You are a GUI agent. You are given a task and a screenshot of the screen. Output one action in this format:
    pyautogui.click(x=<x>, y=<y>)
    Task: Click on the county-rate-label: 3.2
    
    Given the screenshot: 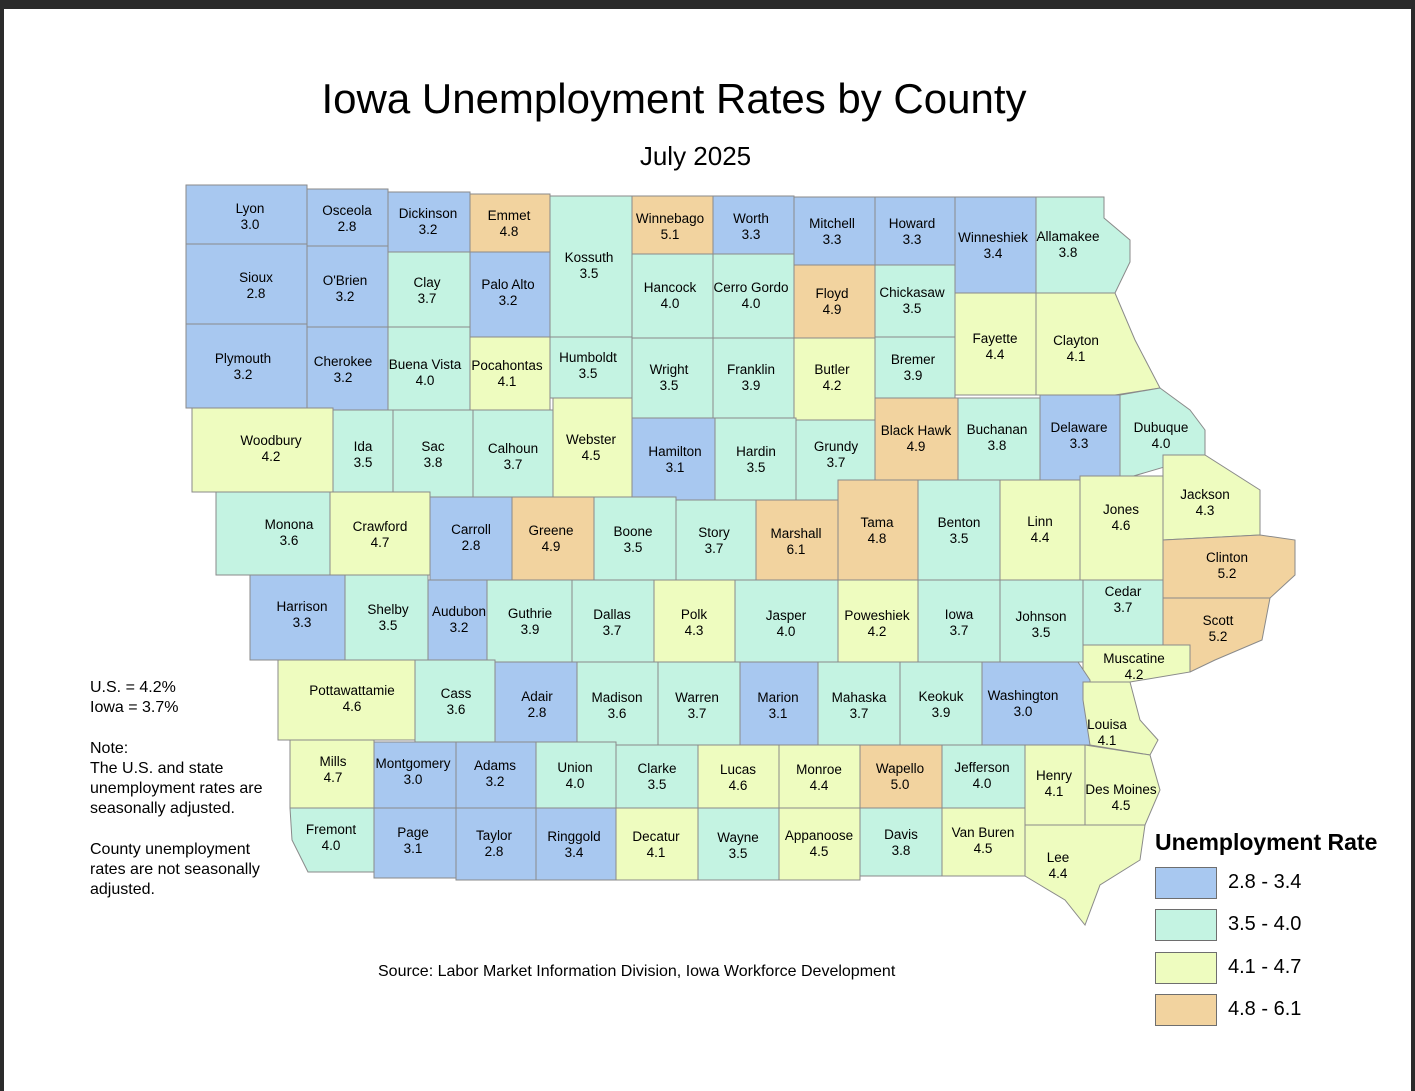 What is the action you would take?
    pyautogui.click(x=508, y=300)
    